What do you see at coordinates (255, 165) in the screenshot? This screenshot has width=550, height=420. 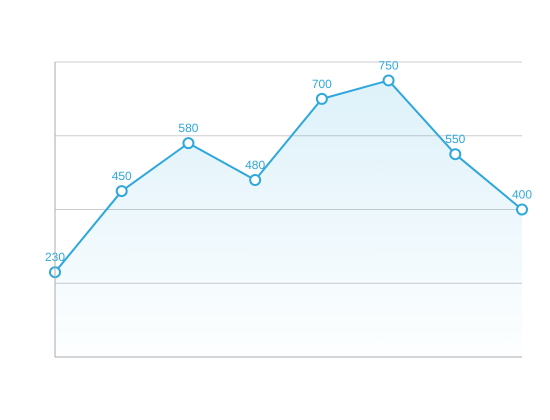 I see `data-label: 480` at bounding box center [255, 165].